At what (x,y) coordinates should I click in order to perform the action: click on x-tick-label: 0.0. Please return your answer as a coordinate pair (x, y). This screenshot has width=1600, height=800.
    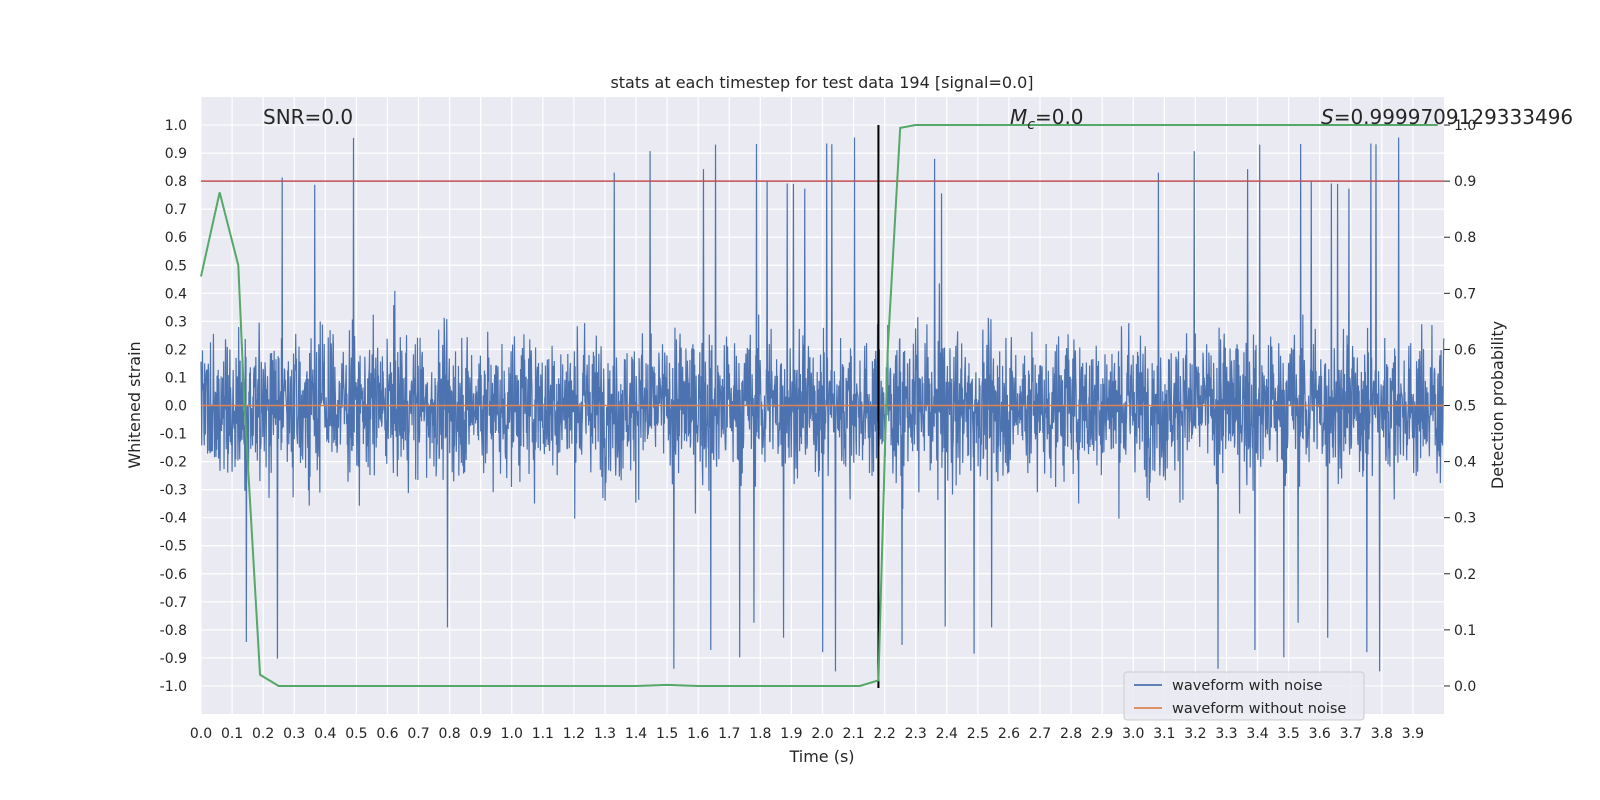
    Looking at the image, I should click on (201, 734).